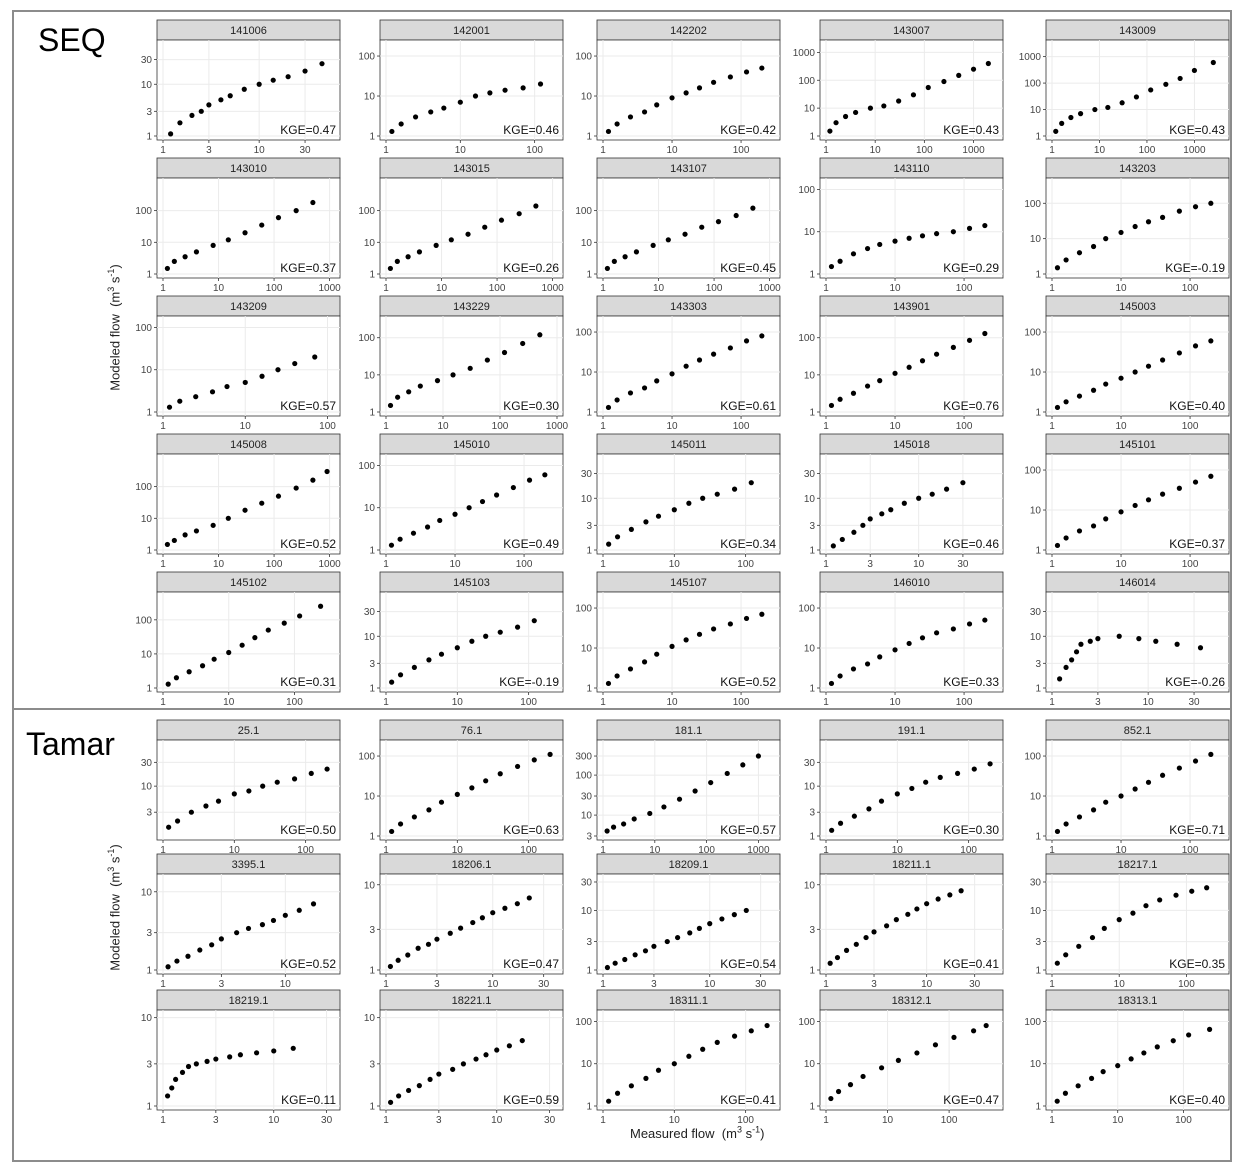 This screenshot has height=1173, width=1244. What do you see at coordinates (472, 1001) in the screenshot?
I see `facet-title: 18221.1` at bounding box center [472, 1001].